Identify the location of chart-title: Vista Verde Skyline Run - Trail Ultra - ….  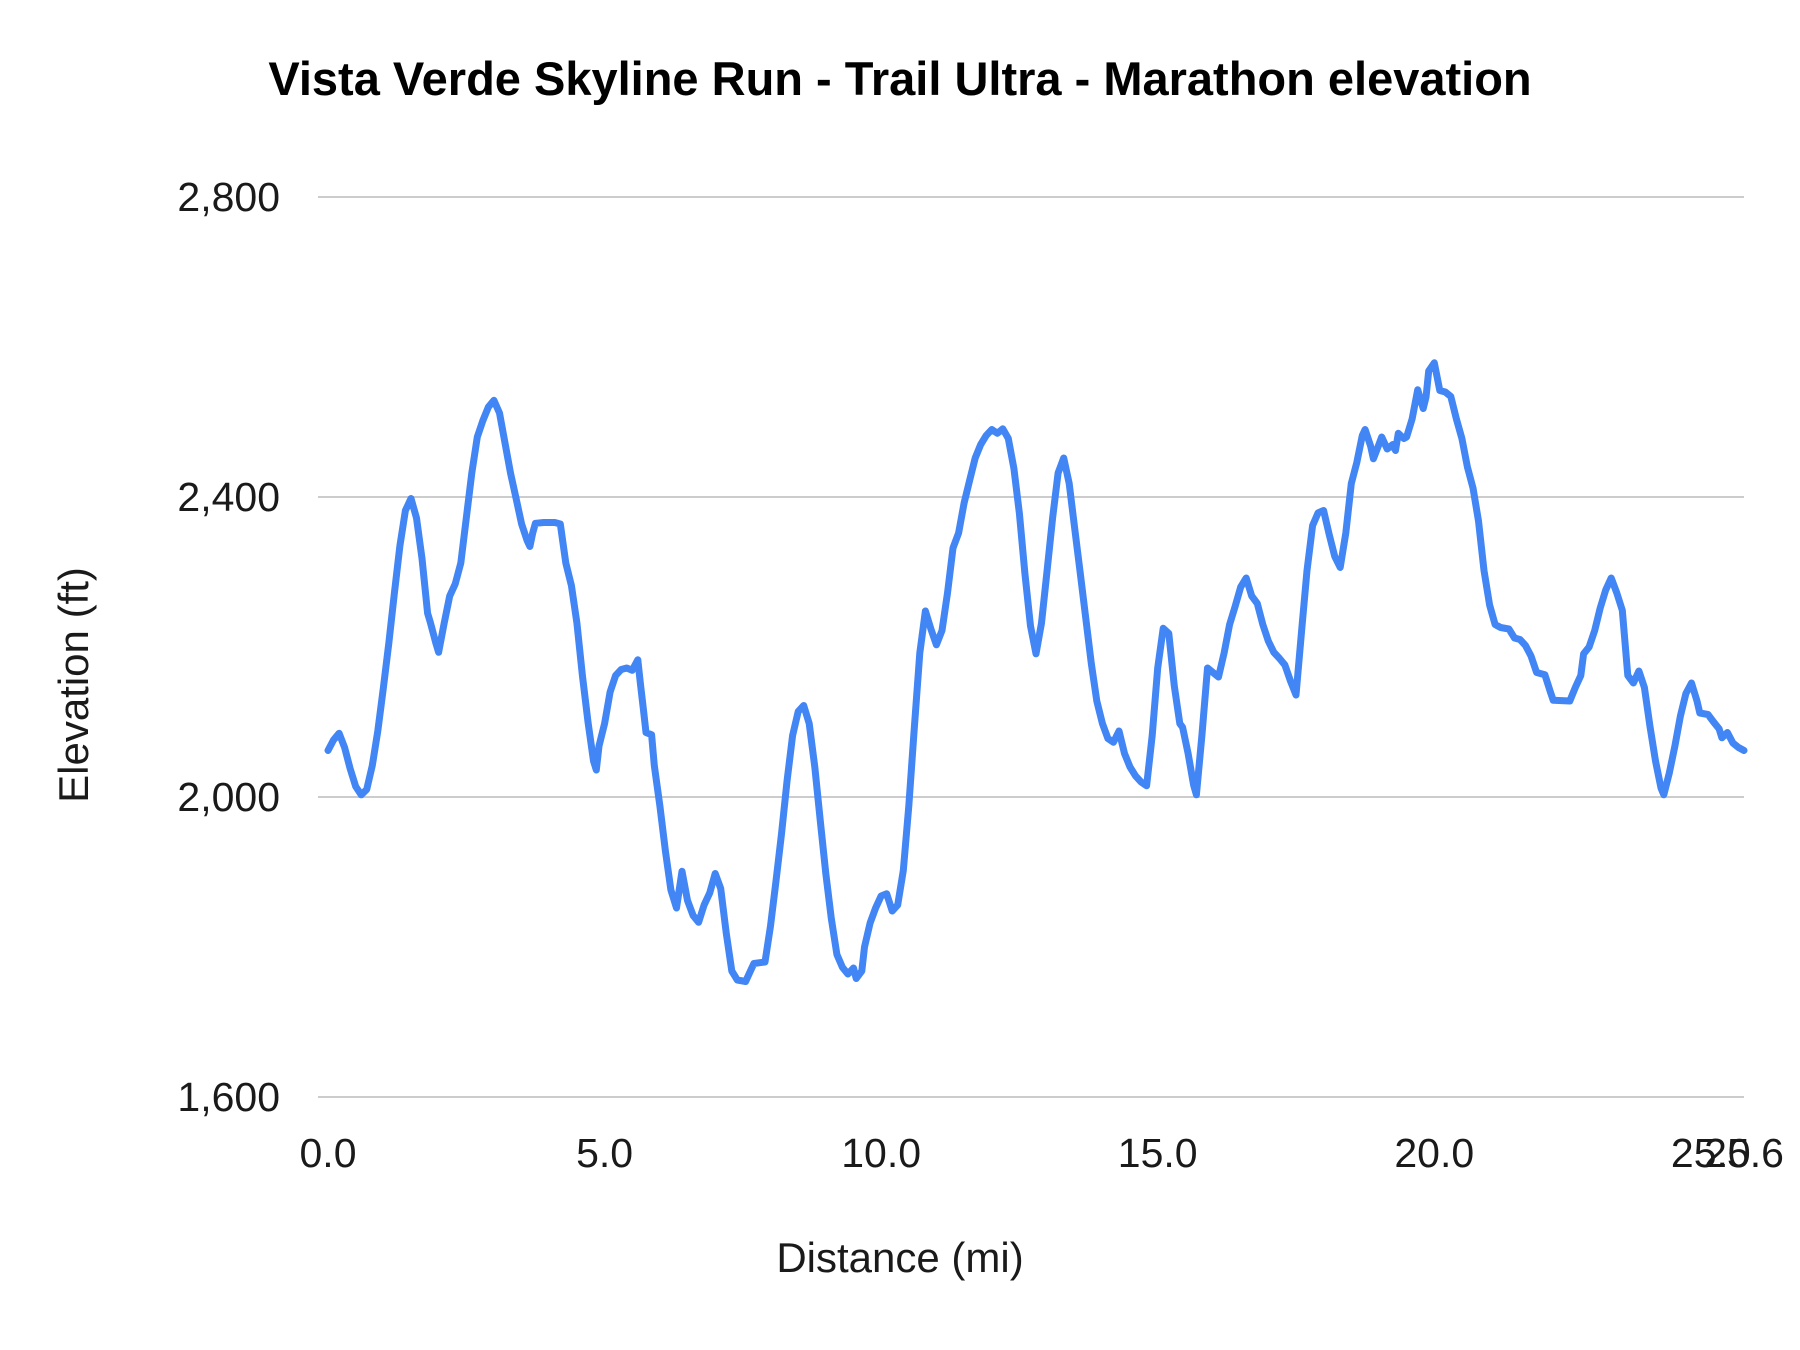
(899, 78).